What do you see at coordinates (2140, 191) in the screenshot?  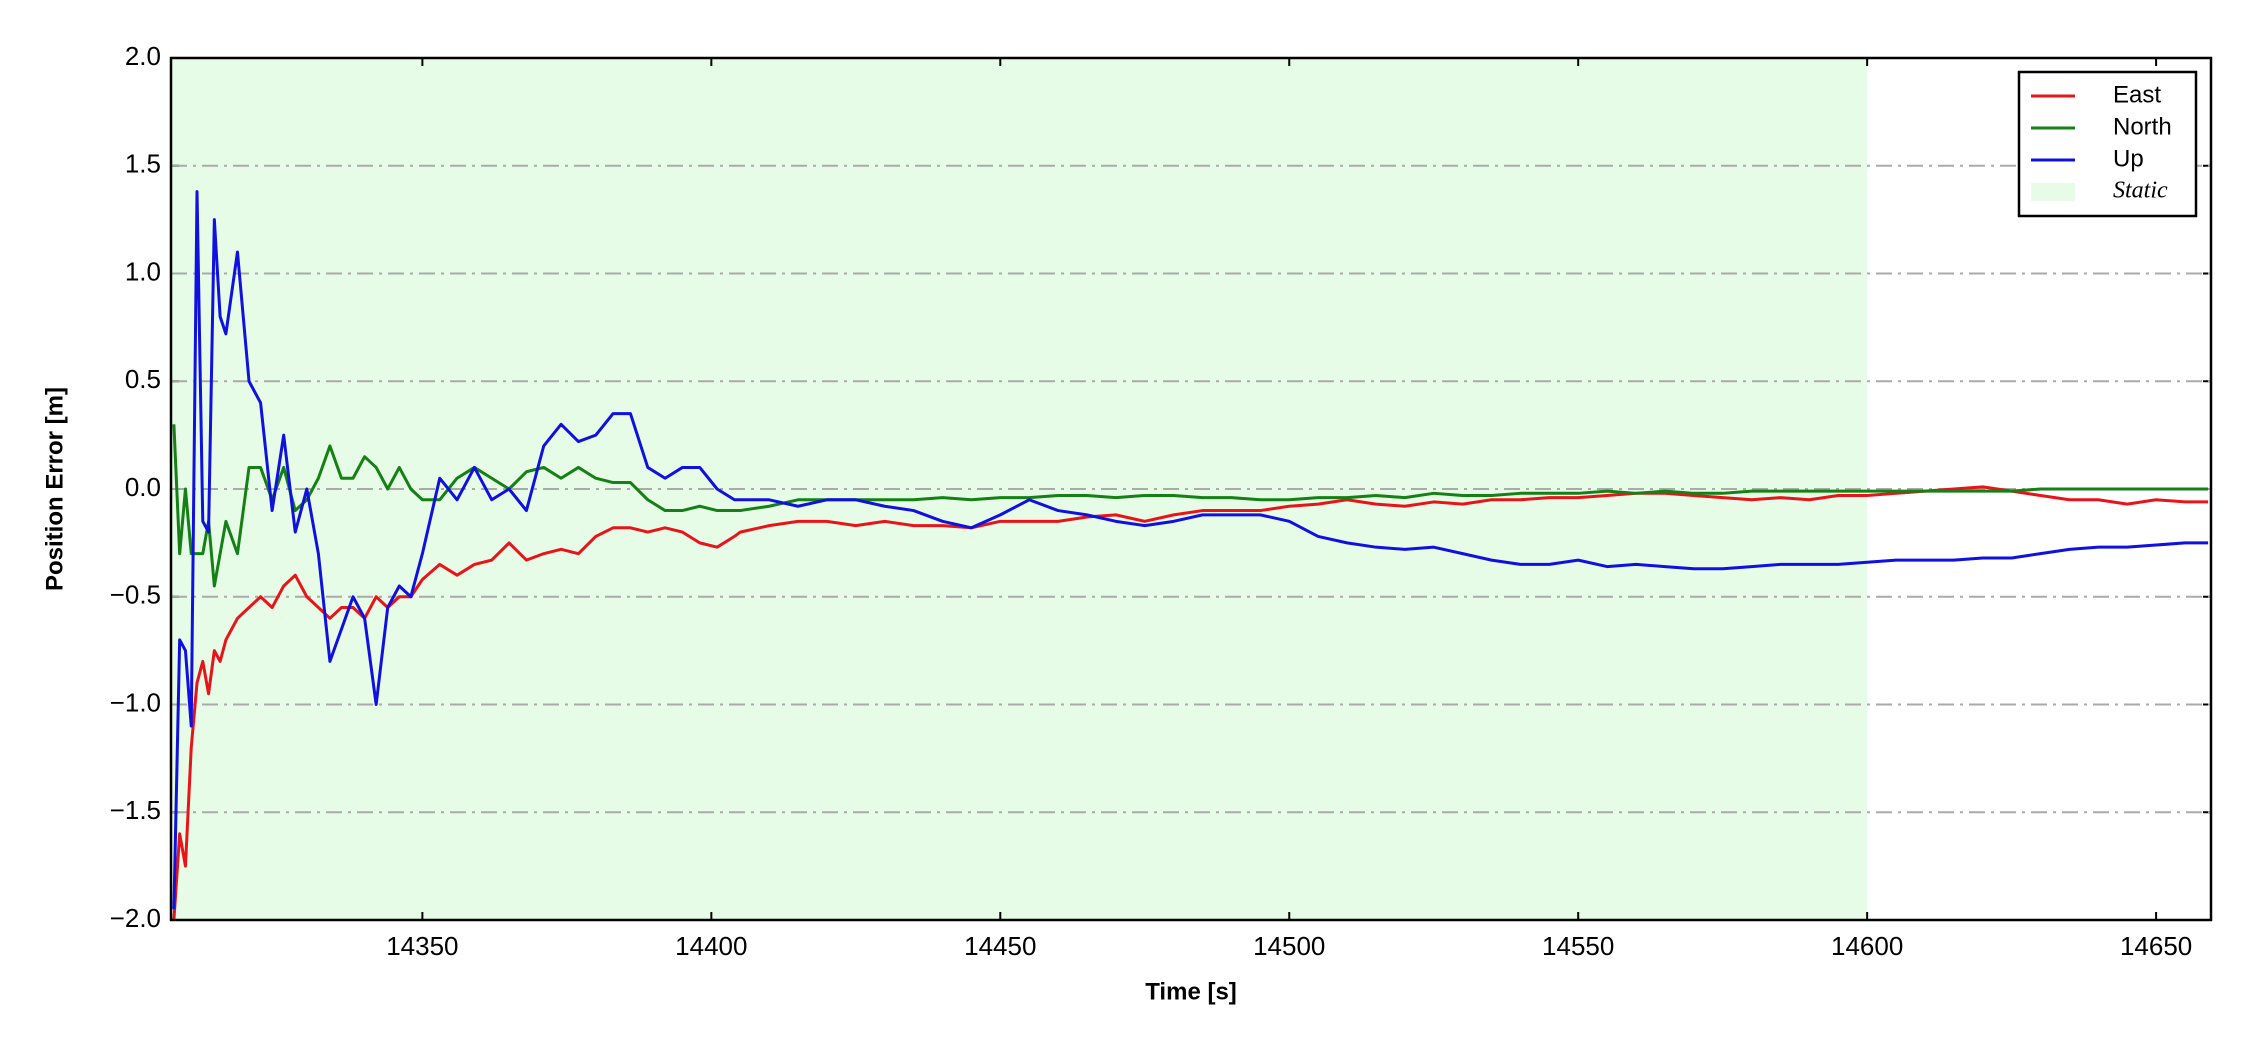 I see `legend-label: Static` at bounding box center [2140, 191].